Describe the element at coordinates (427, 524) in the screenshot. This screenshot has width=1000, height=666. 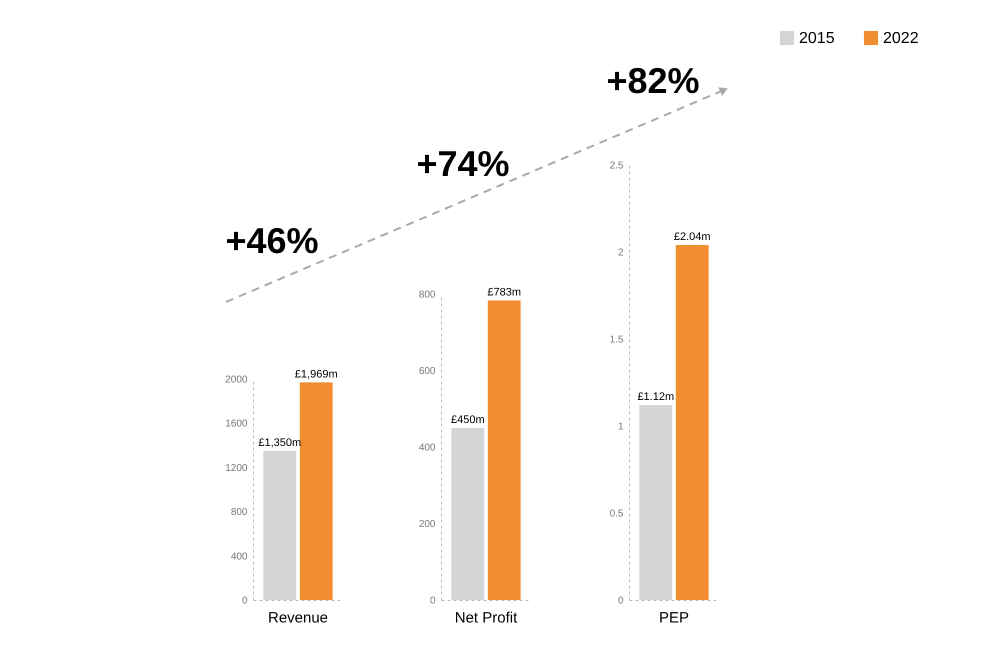
I see `y-tick-label: 200` at that location.